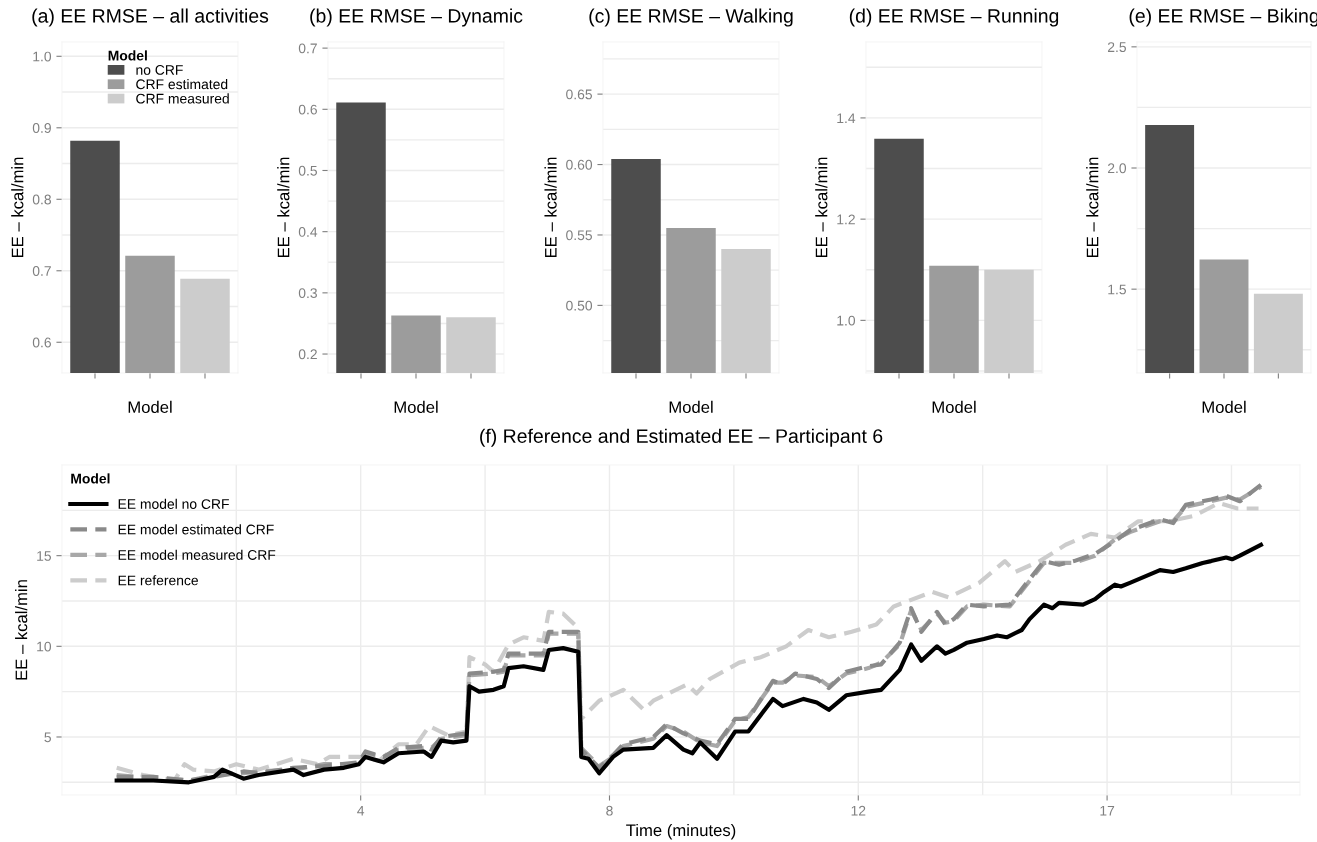 The image size is (1317, 842). I want to click on y-tick-label: 0.8, so click(41, 199).